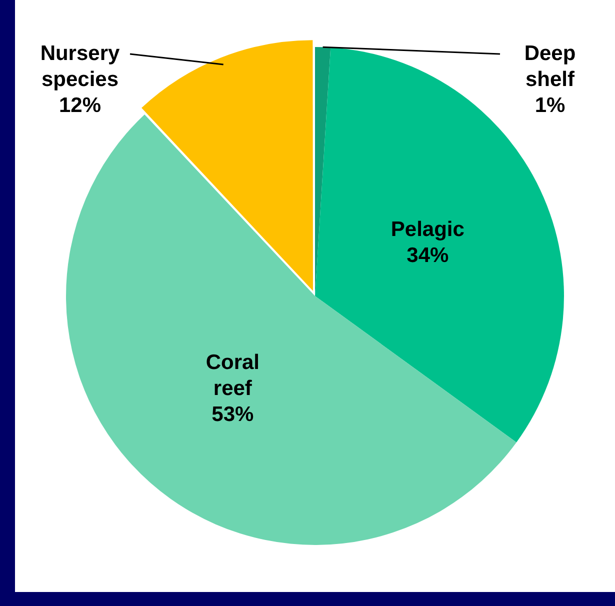 The height and width of the screenshot is (606, 615). What do you see at coordinates (80, 105) in the screenshot?
I see `data-label: 12%` at bounding box center [80, 105].